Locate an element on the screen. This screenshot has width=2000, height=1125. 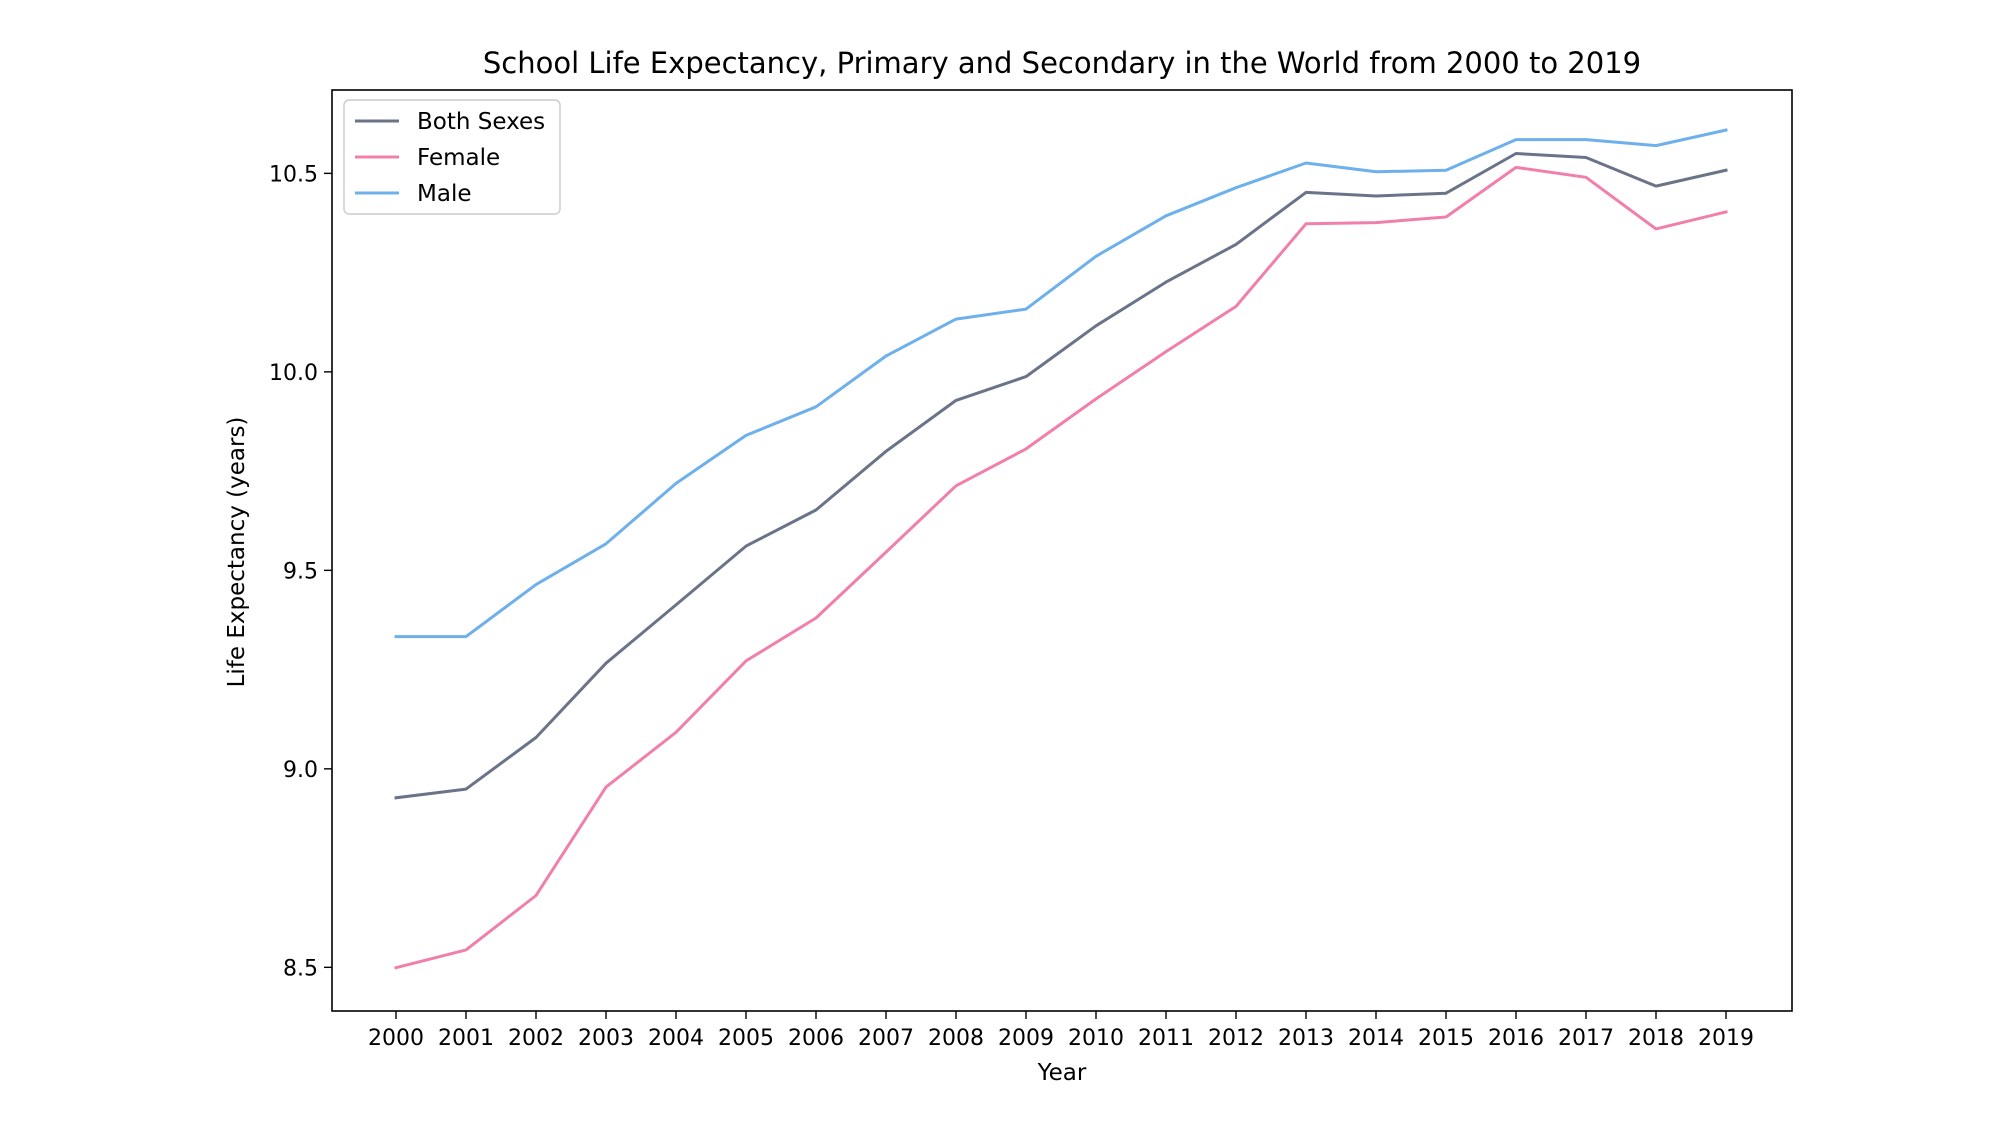
x-tick-label: 2005 is located at coordinates (746, 1038).